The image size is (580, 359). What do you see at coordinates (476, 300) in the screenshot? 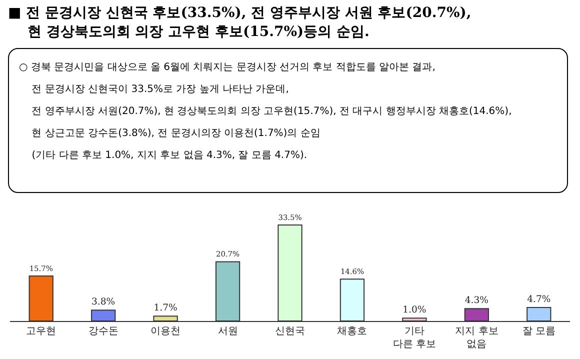
I see `data-label: 4.3%` at bounding box center [476, 300].